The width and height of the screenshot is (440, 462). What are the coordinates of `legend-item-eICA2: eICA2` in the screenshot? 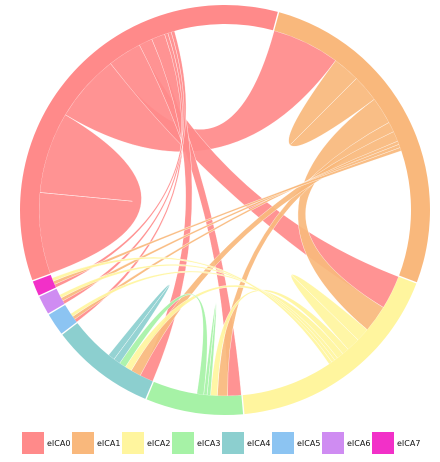 It's located at (146, 443).